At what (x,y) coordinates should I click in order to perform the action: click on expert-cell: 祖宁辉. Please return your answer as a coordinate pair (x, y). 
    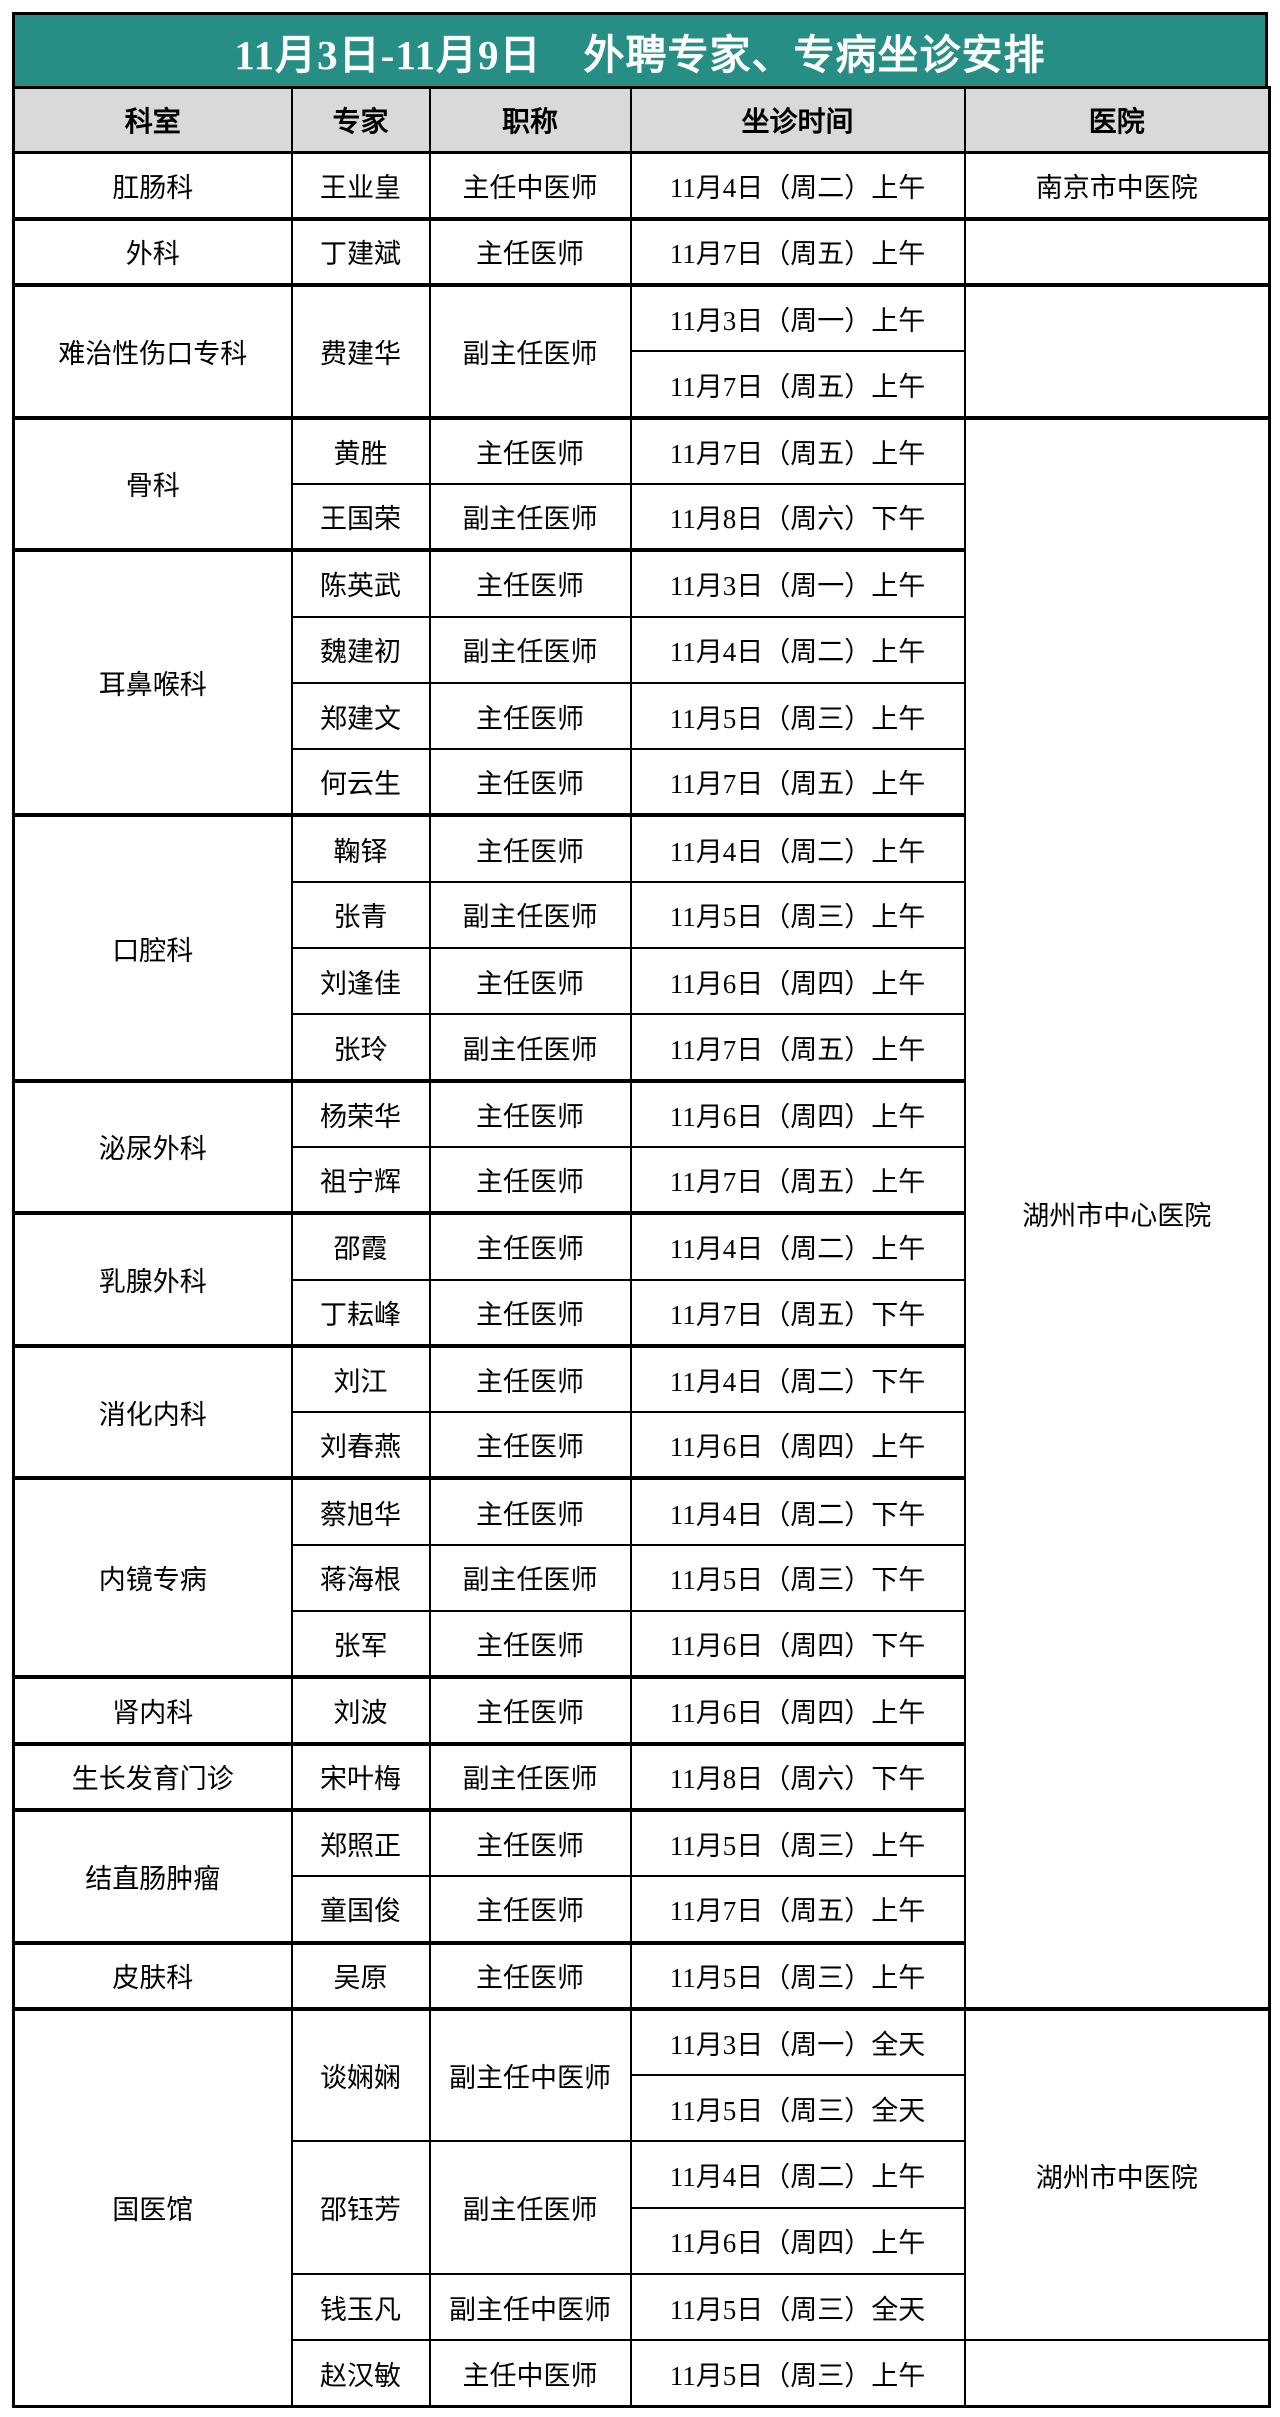
    Looking at the image, I should click on (360, 1180).